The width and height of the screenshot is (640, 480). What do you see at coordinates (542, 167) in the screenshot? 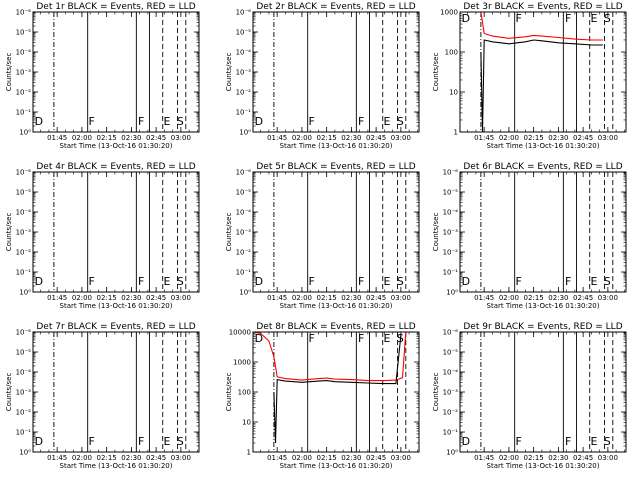
I see `panel-title: Det 6r BLACK = Events, RED = LLD` at bounding box center [542, 167].